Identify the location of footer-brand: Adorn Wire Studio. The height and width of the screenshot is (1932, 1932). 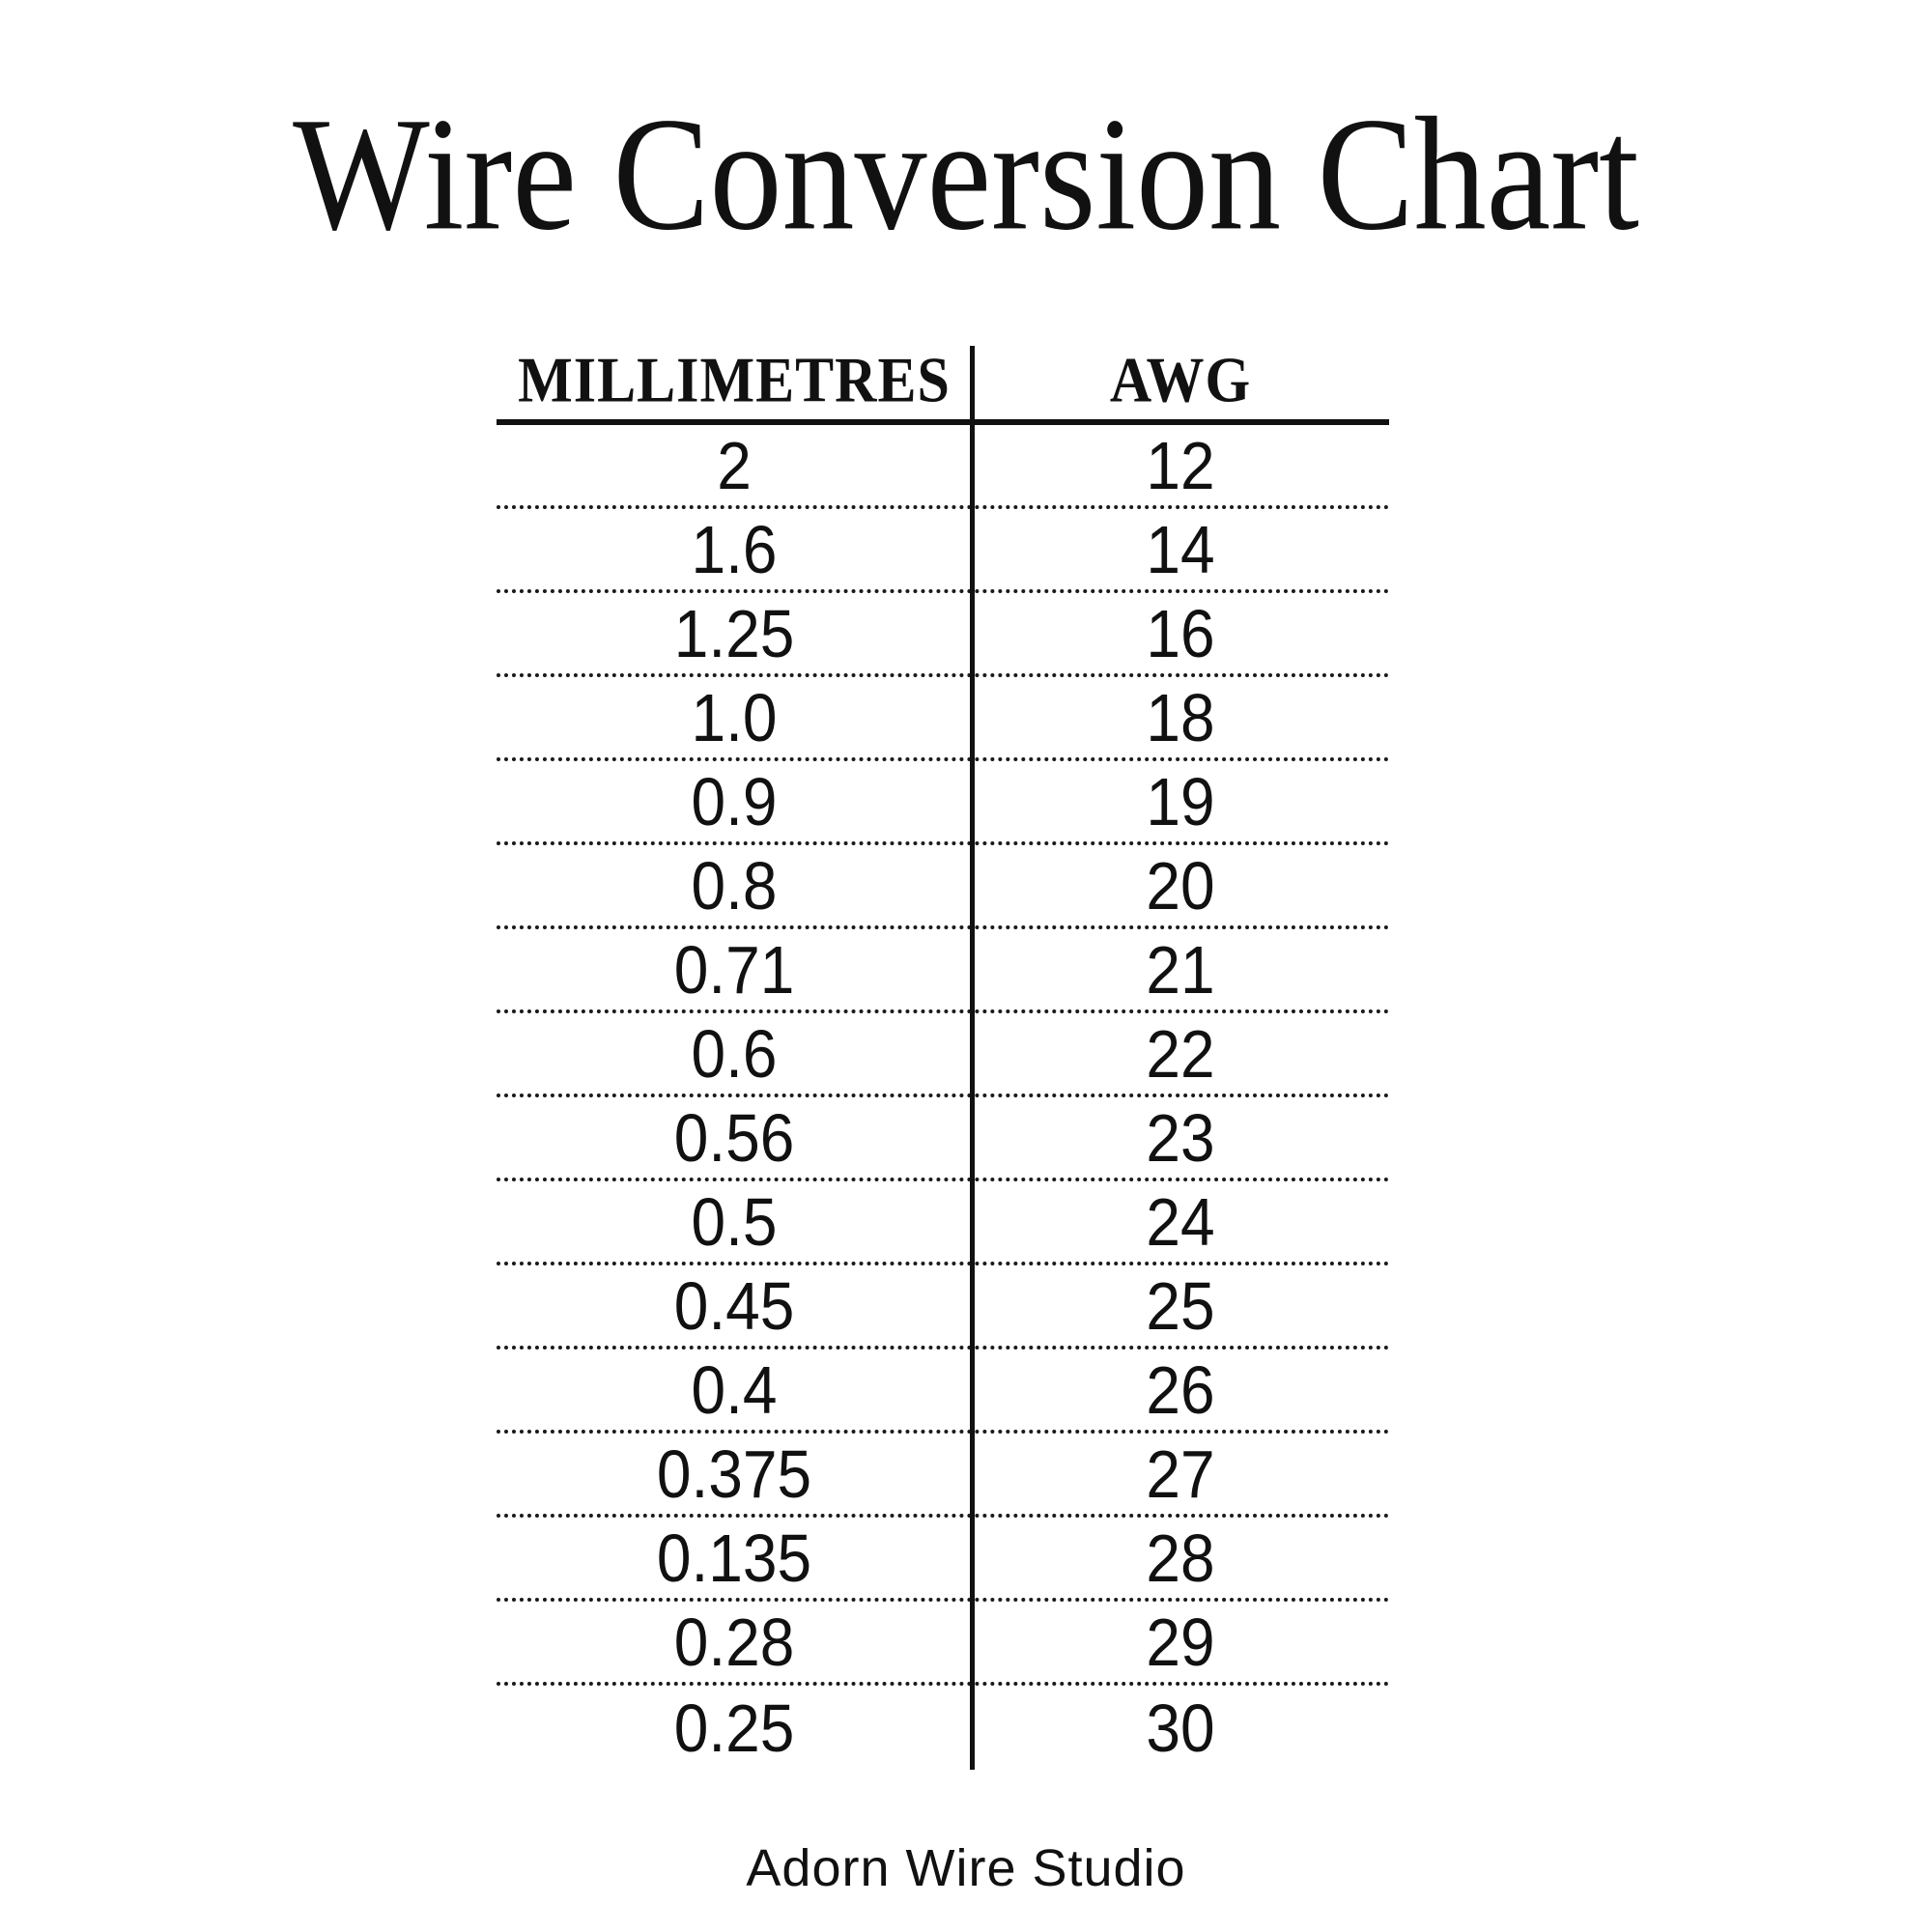
(966, 1868).